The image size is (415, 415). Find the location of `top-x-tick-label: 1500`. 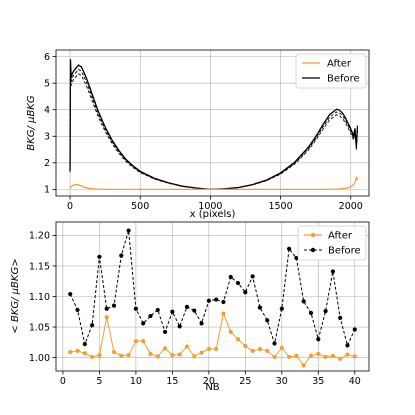

top-x-tick-label: 1500 is located at coordinates (280, 206).